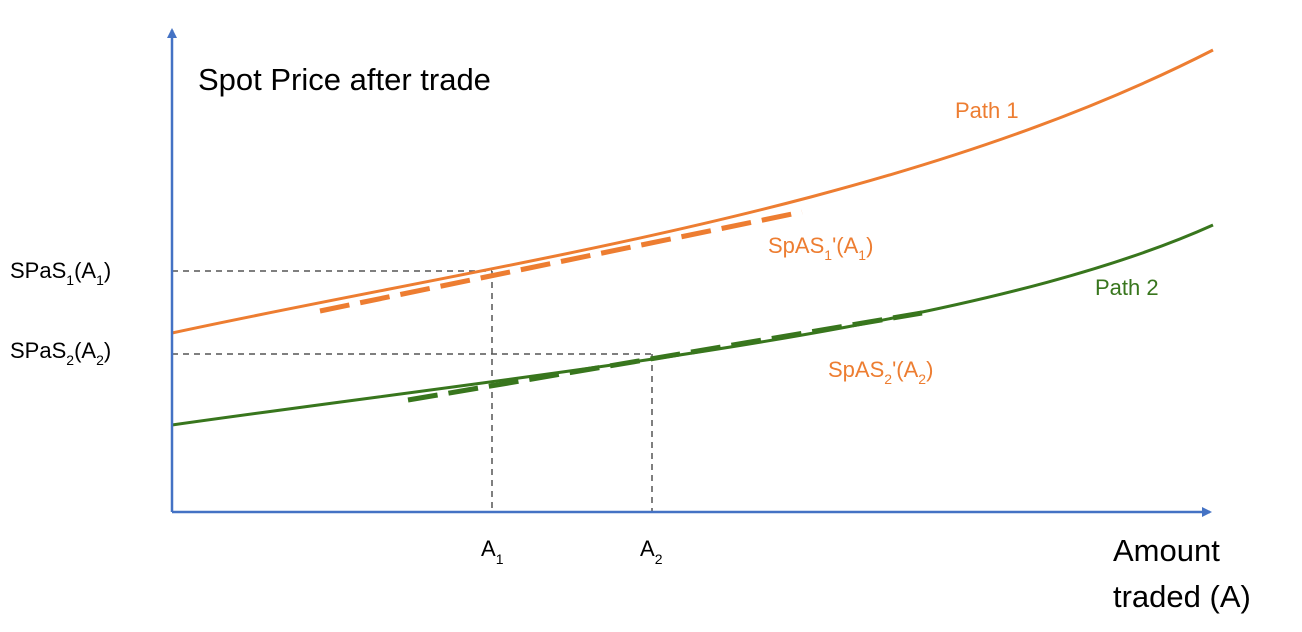 The width and height of the screenshot is (1302, 632). I want to click on y-tick-2-main: SPaS, so click(38, 350).